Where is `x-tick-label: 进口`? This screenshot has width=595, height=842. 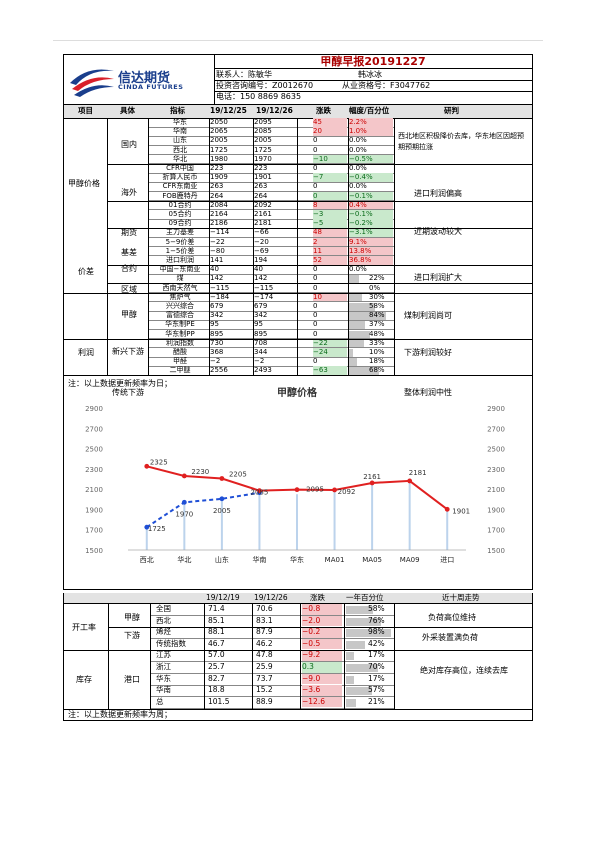
x-tick-label: 进口 is located at coordinates (447, 560).